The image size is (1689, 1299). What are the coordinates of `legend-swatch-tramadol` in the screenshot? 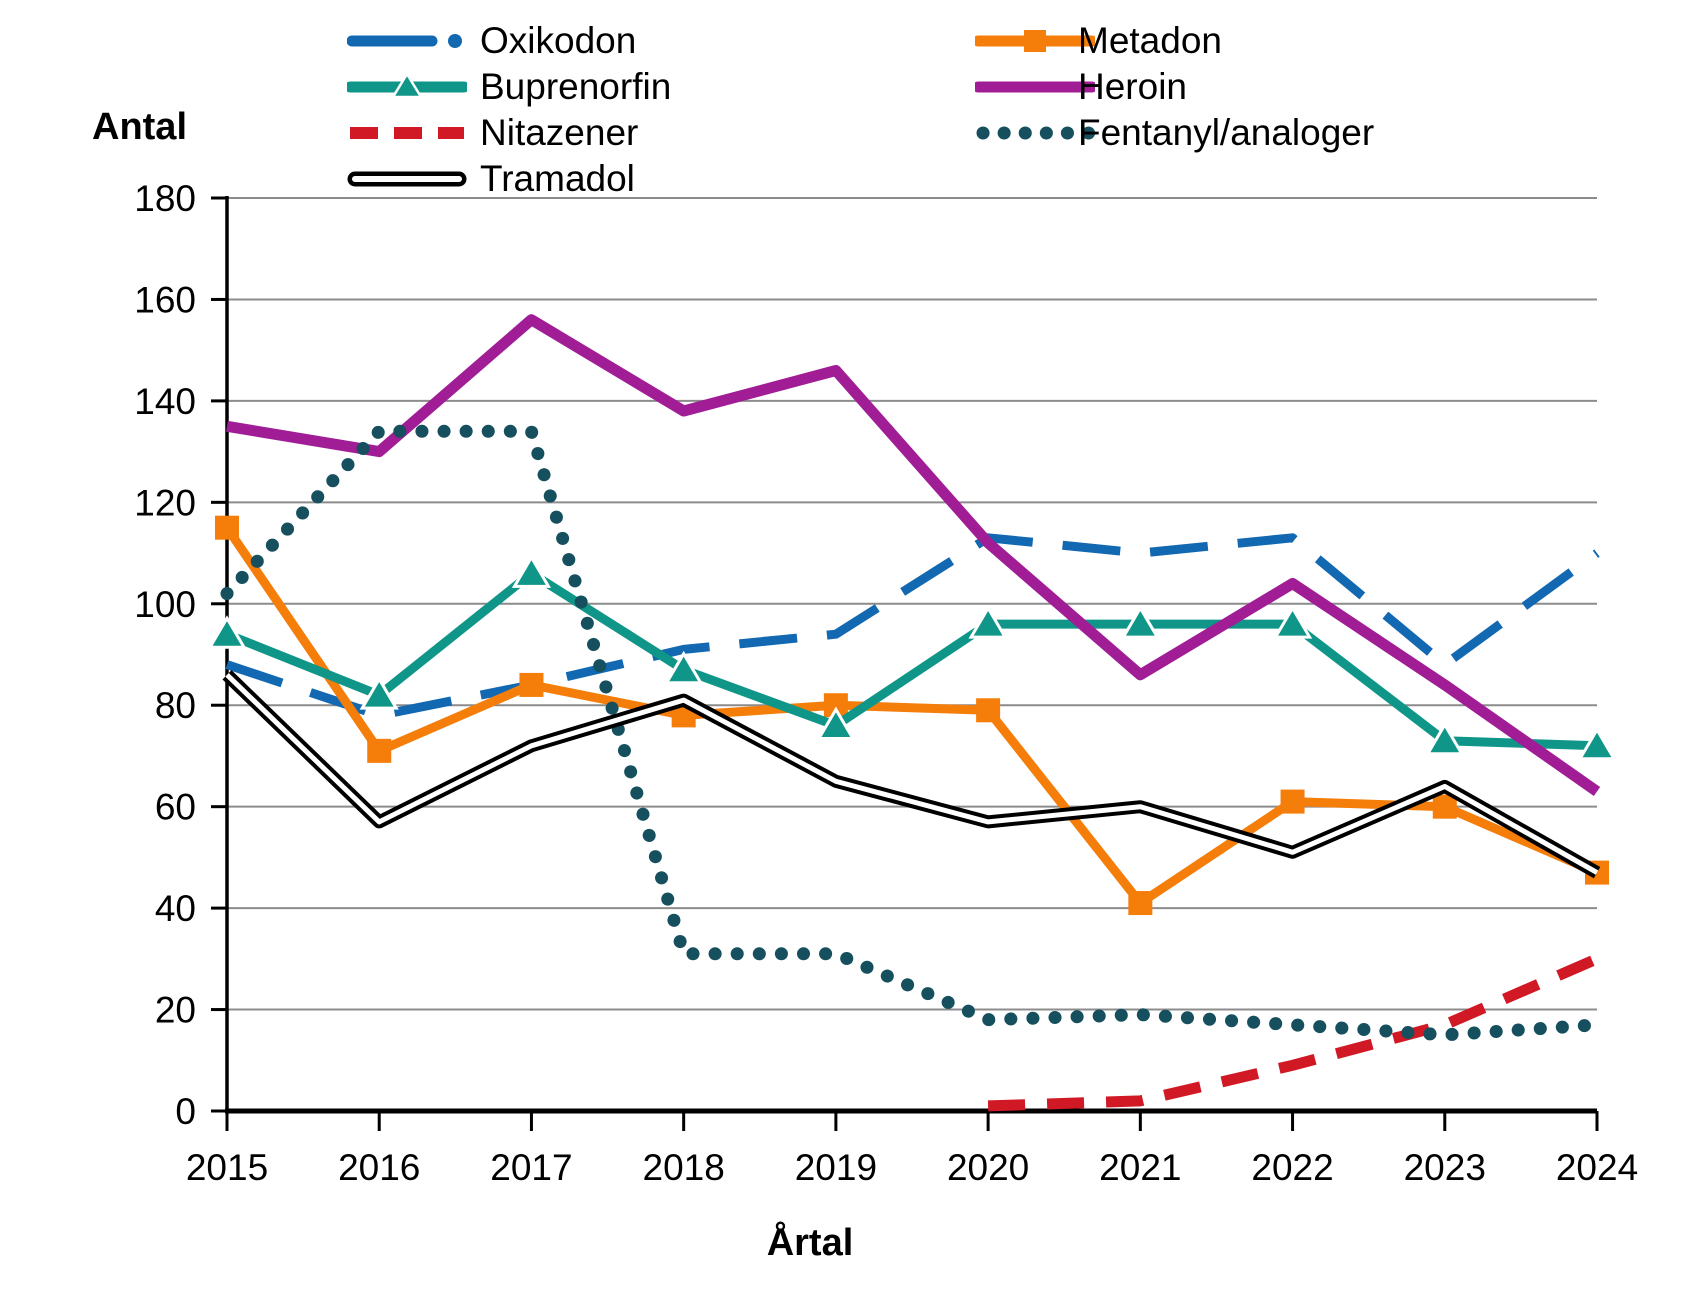 It's located at (407, 179).